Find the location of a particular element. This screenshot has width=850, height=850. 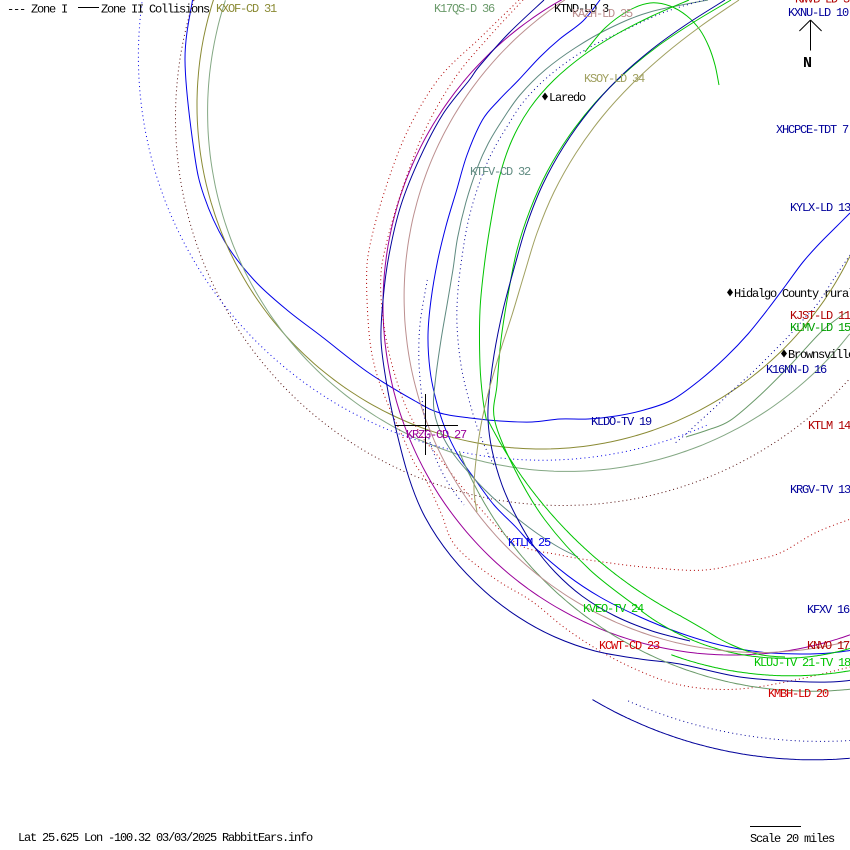

svg-text: KAZH-LD 35 is located at coordinates (602, 14).